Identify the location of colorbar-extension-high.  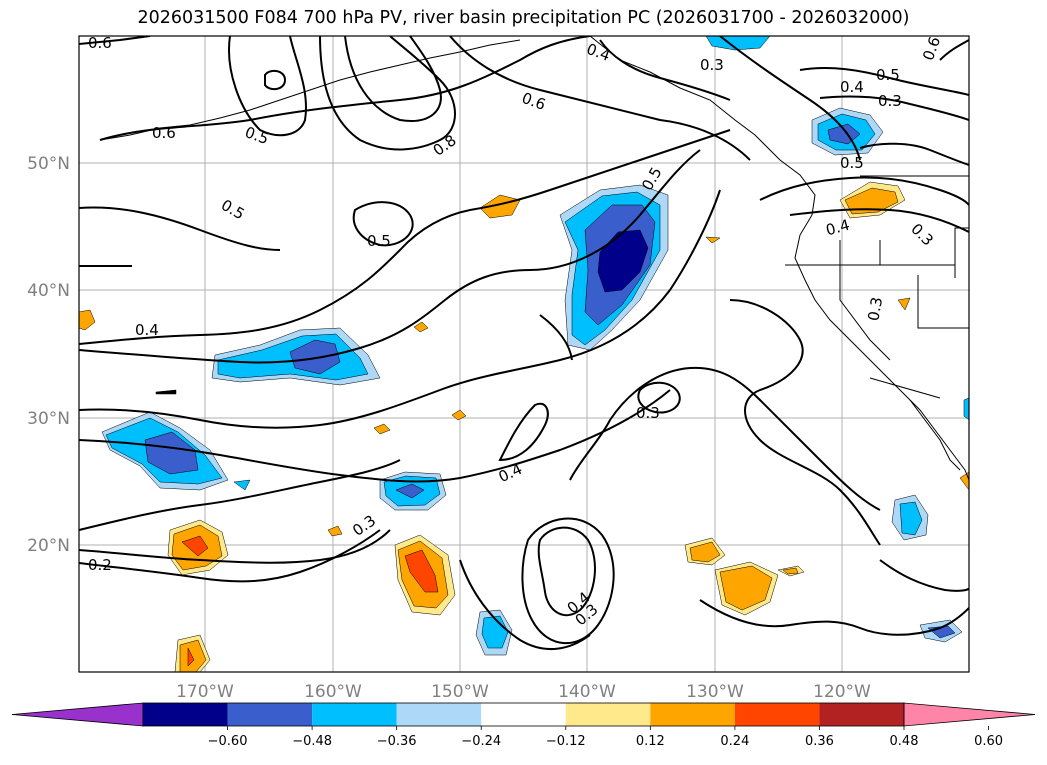
(969, 714).